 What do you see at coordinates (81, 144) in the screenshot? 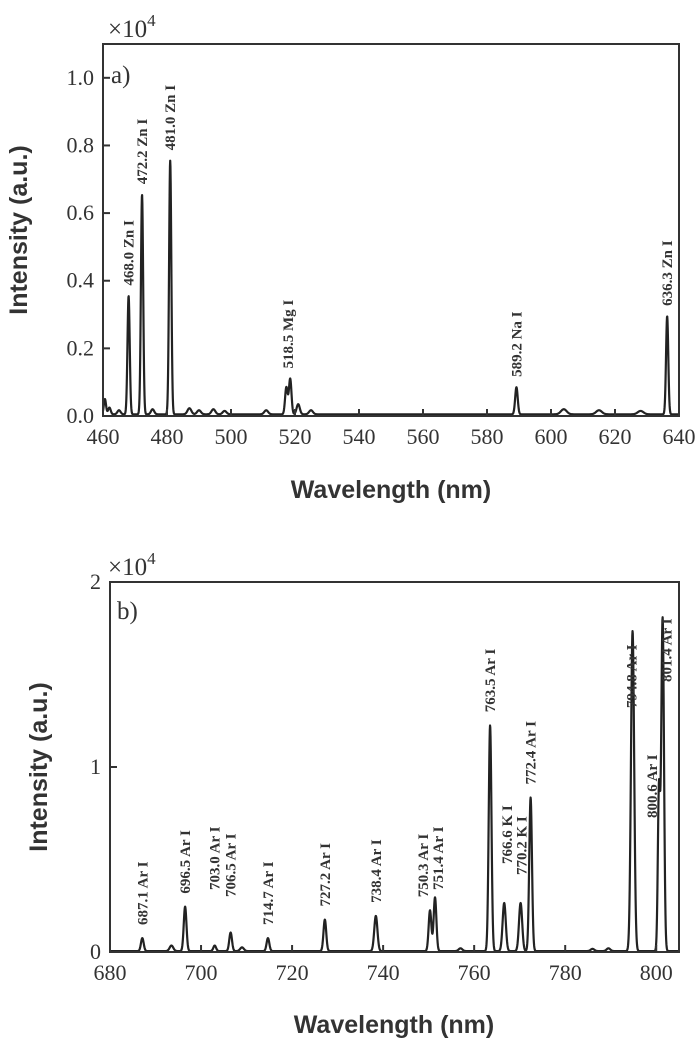
I see `y-tick-label: 0.8` at bounding box center [81, 144].